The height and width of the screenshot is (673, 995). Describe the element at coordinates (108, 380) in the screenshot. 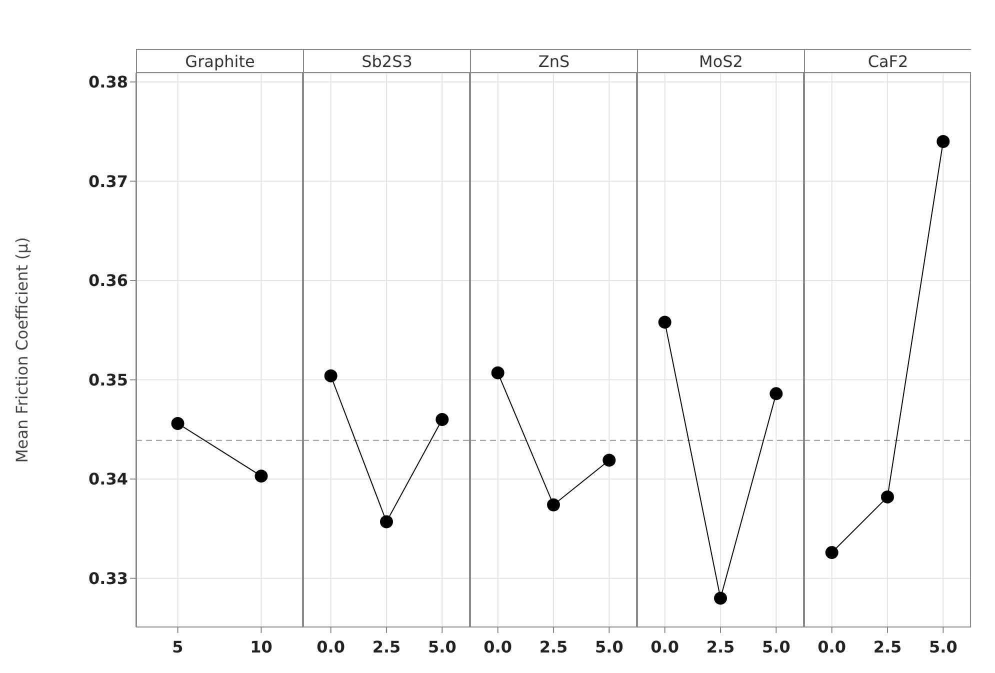

I see `y-tick-label: 0.35` at that location.